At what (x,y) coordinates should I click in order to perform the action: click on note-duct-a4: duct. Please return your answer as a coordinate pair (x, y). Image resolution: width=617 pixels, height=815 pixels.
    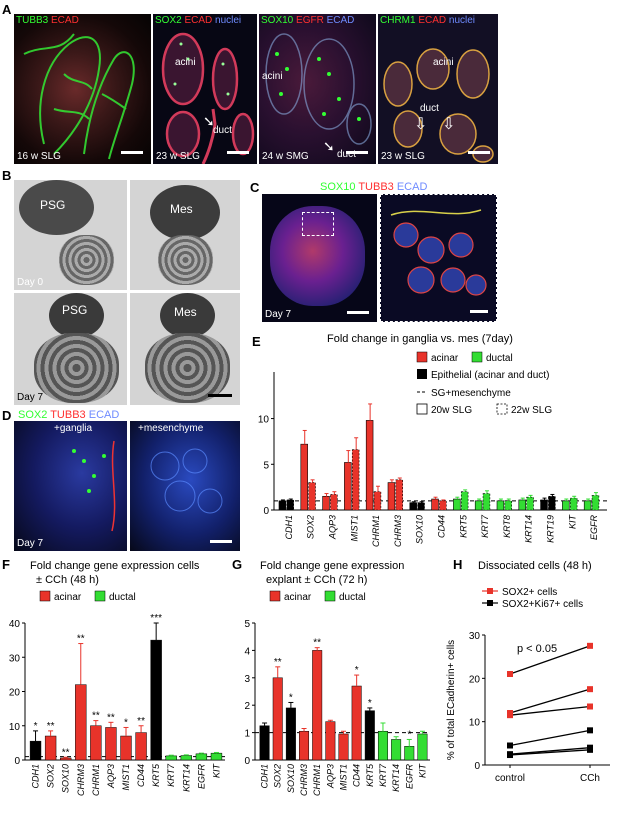
    Looking at the image, I should click on (429, 108).